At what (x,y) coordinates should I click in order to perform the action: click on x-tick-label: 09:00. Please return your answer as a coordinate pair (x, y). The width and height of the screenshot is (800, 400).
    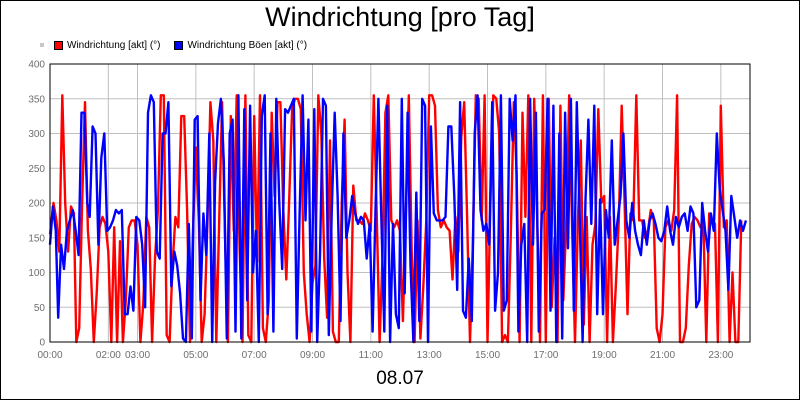
    Looking at the image, I should click on (312, 355).